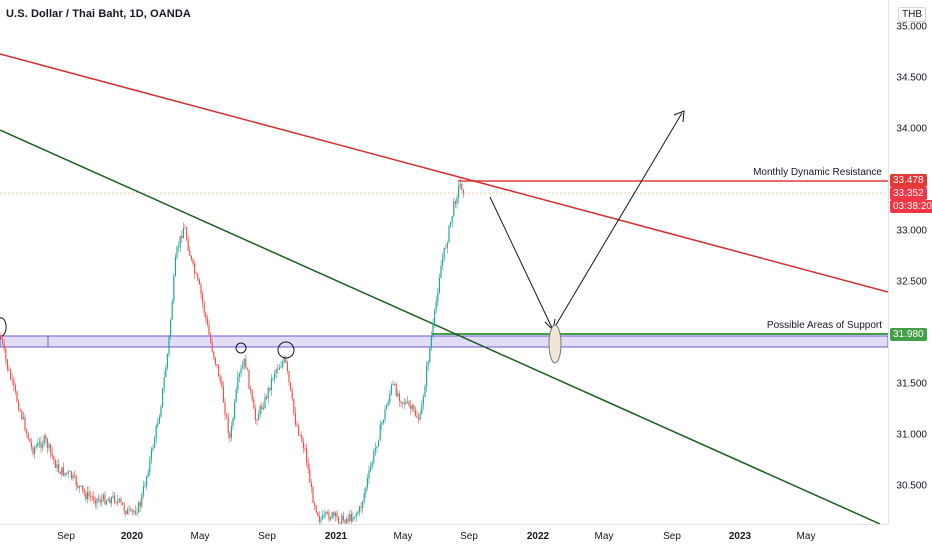 The image size is (932, 551). I want to click on time-tick: Sep, so click(672, 536).